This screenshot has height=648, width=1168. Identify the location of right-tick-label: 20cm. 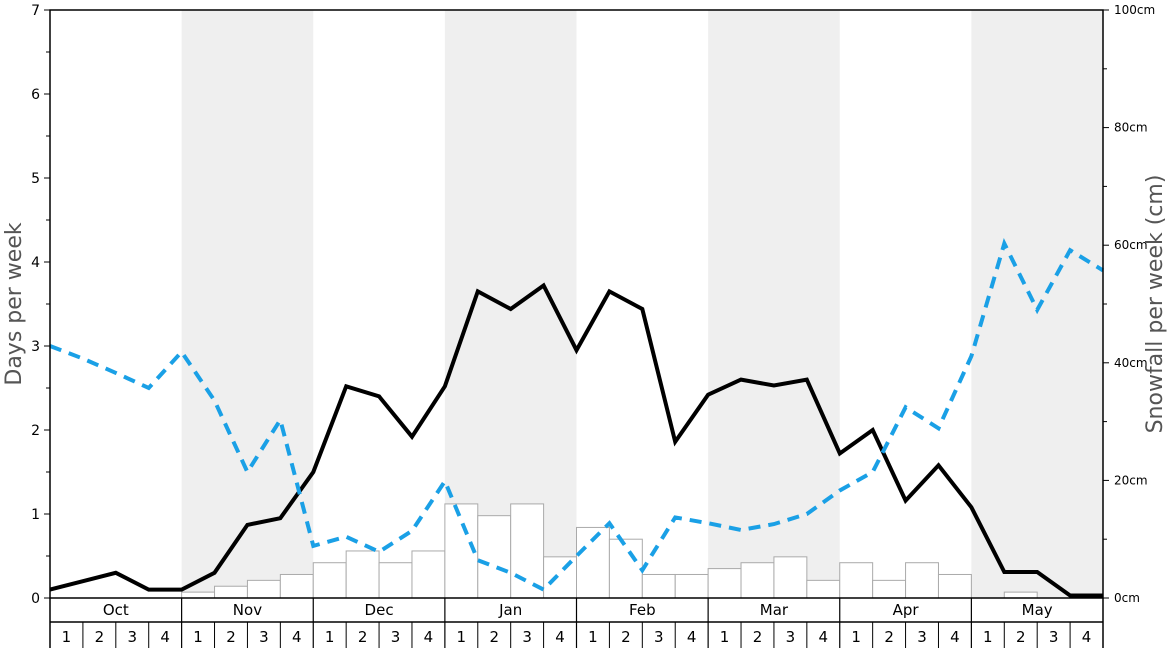
(1131, 480).